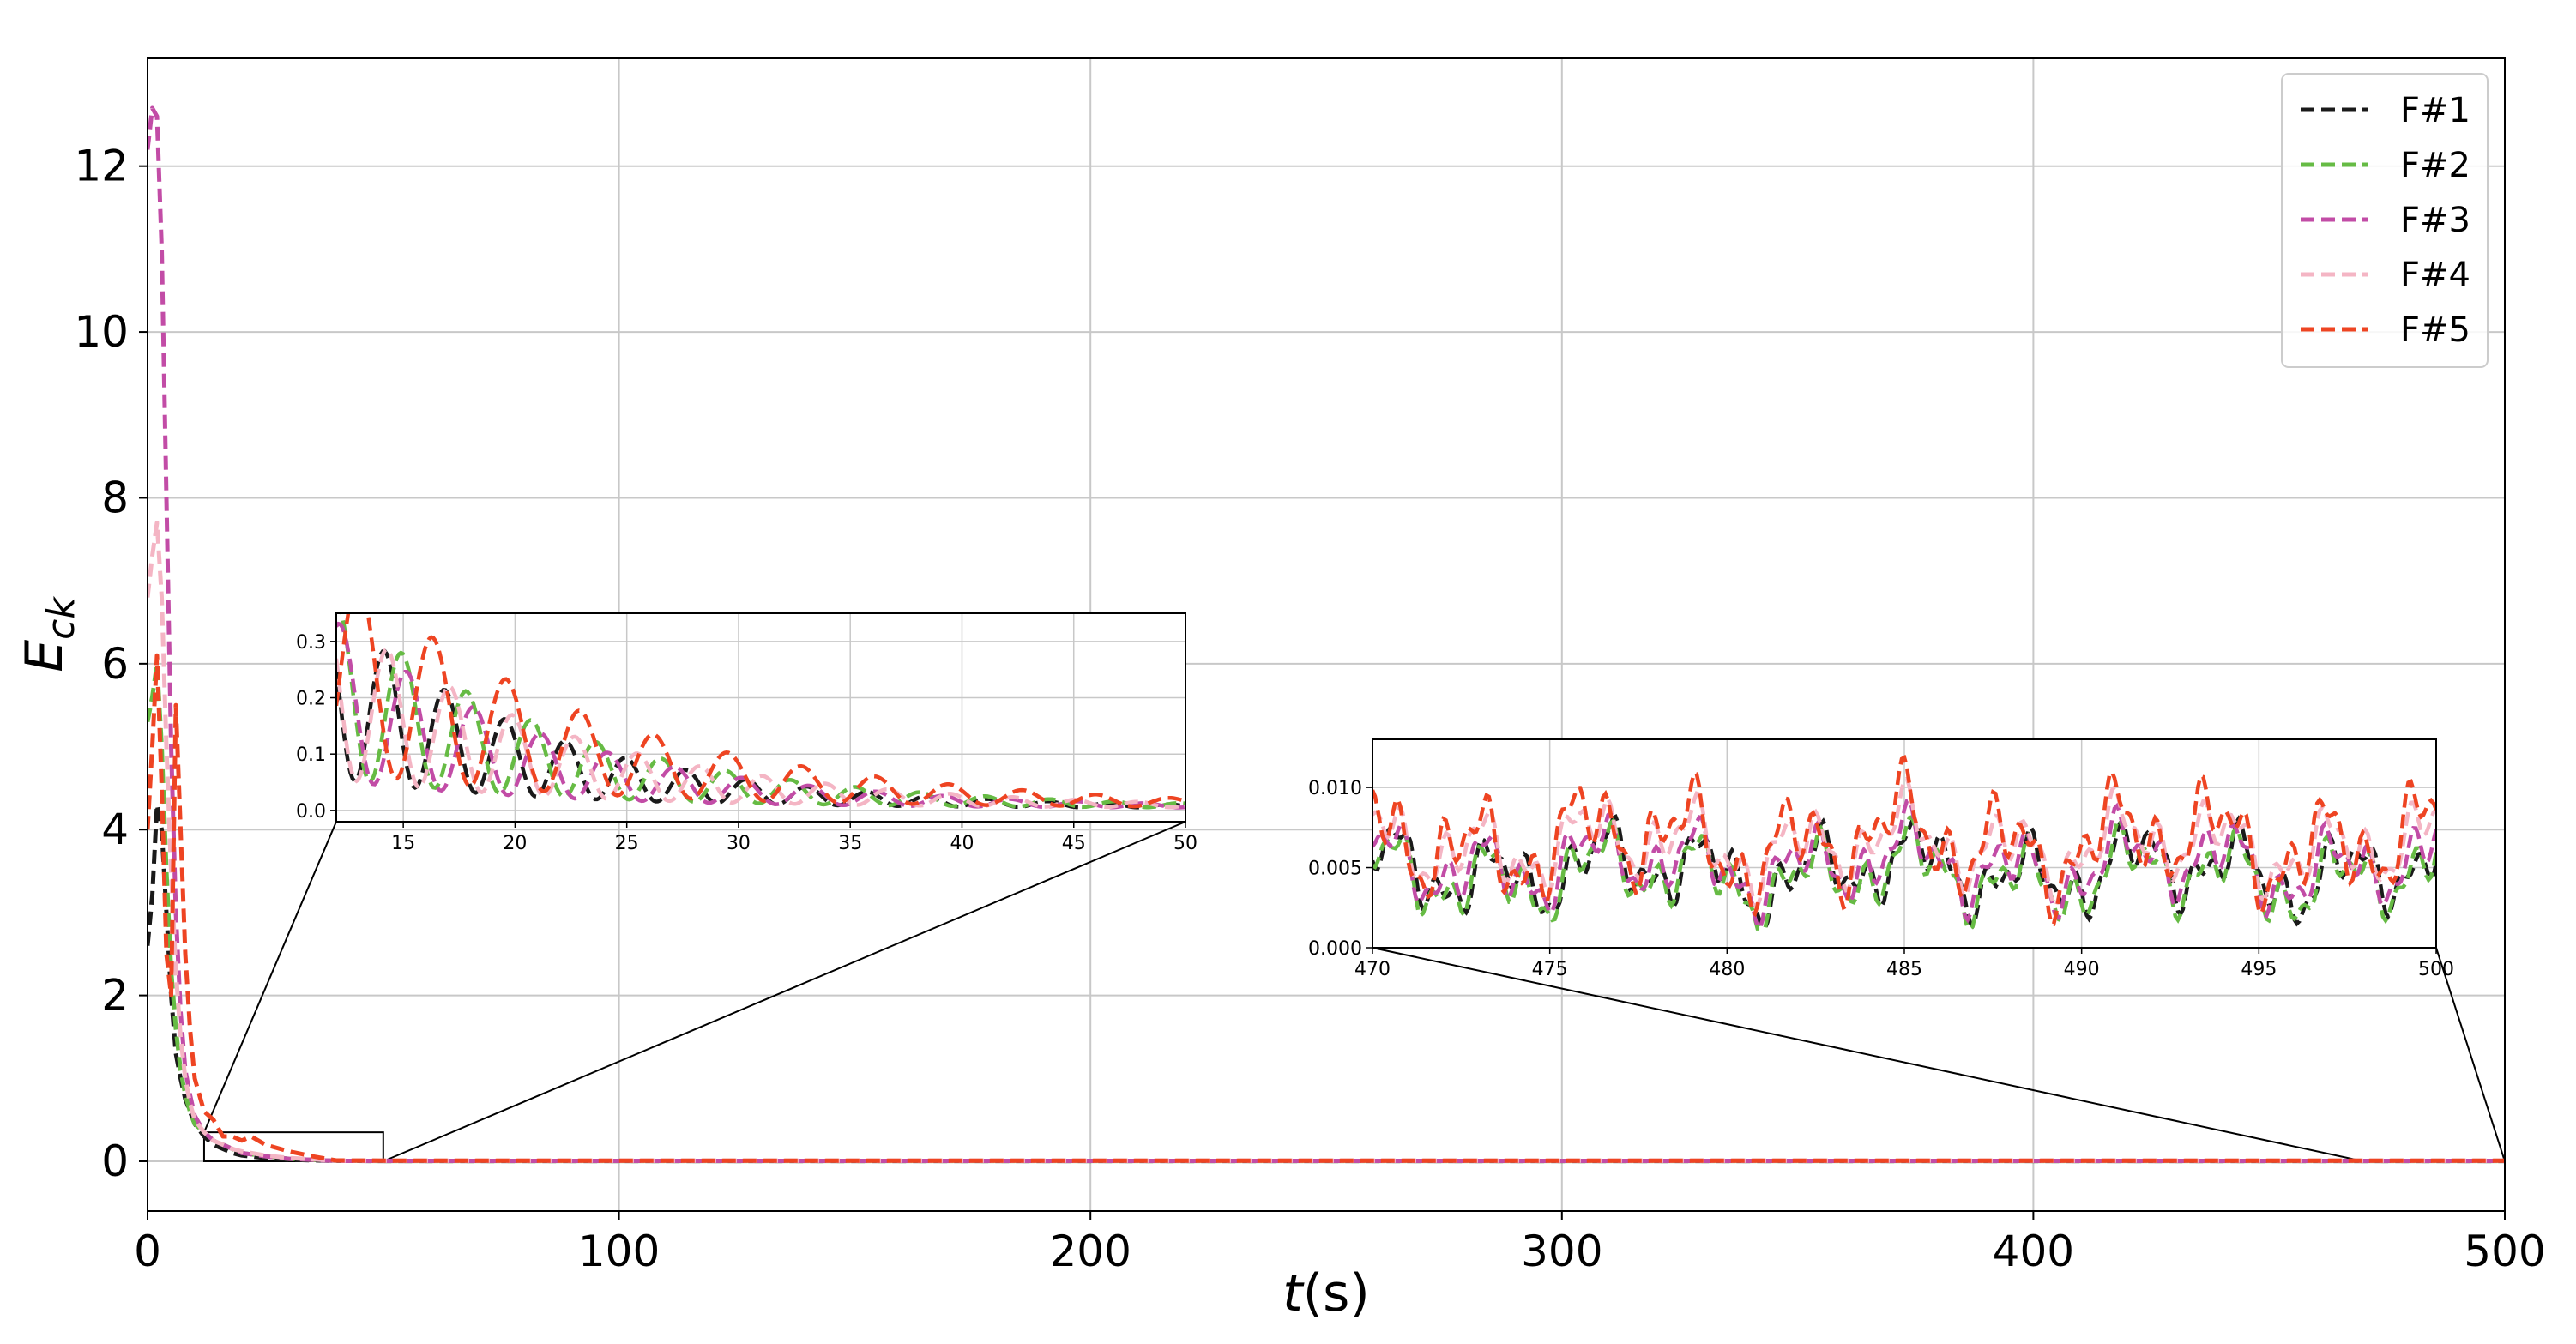  Describe the element at coordinates (2435, 275) in the screenshot. I see `legend-label: F#4` at that location.